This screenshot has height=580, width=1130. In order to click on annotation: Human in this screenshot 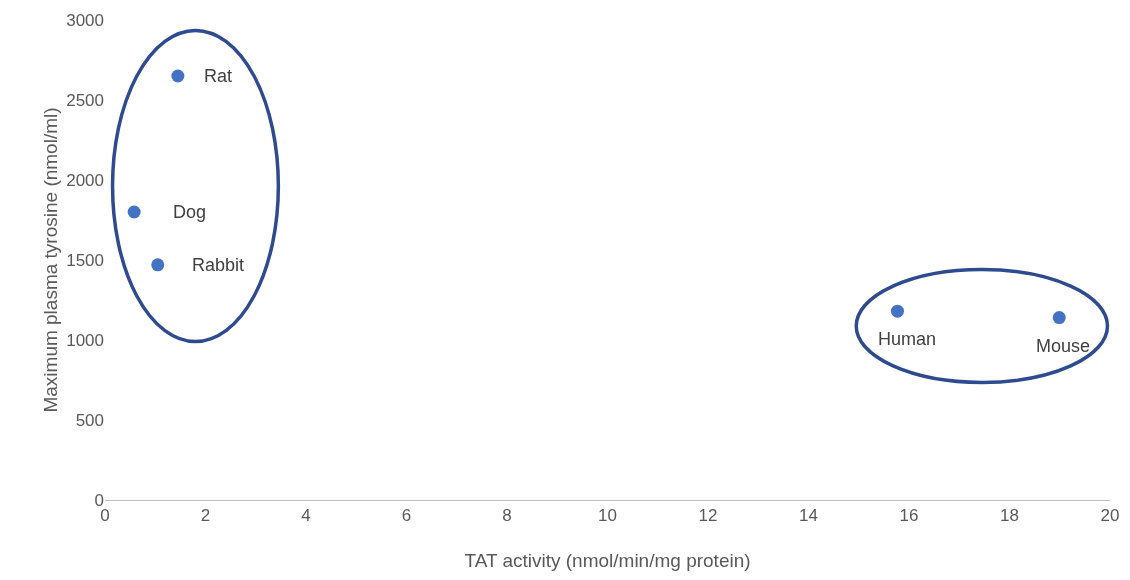, I will do `click(907, 339)`.